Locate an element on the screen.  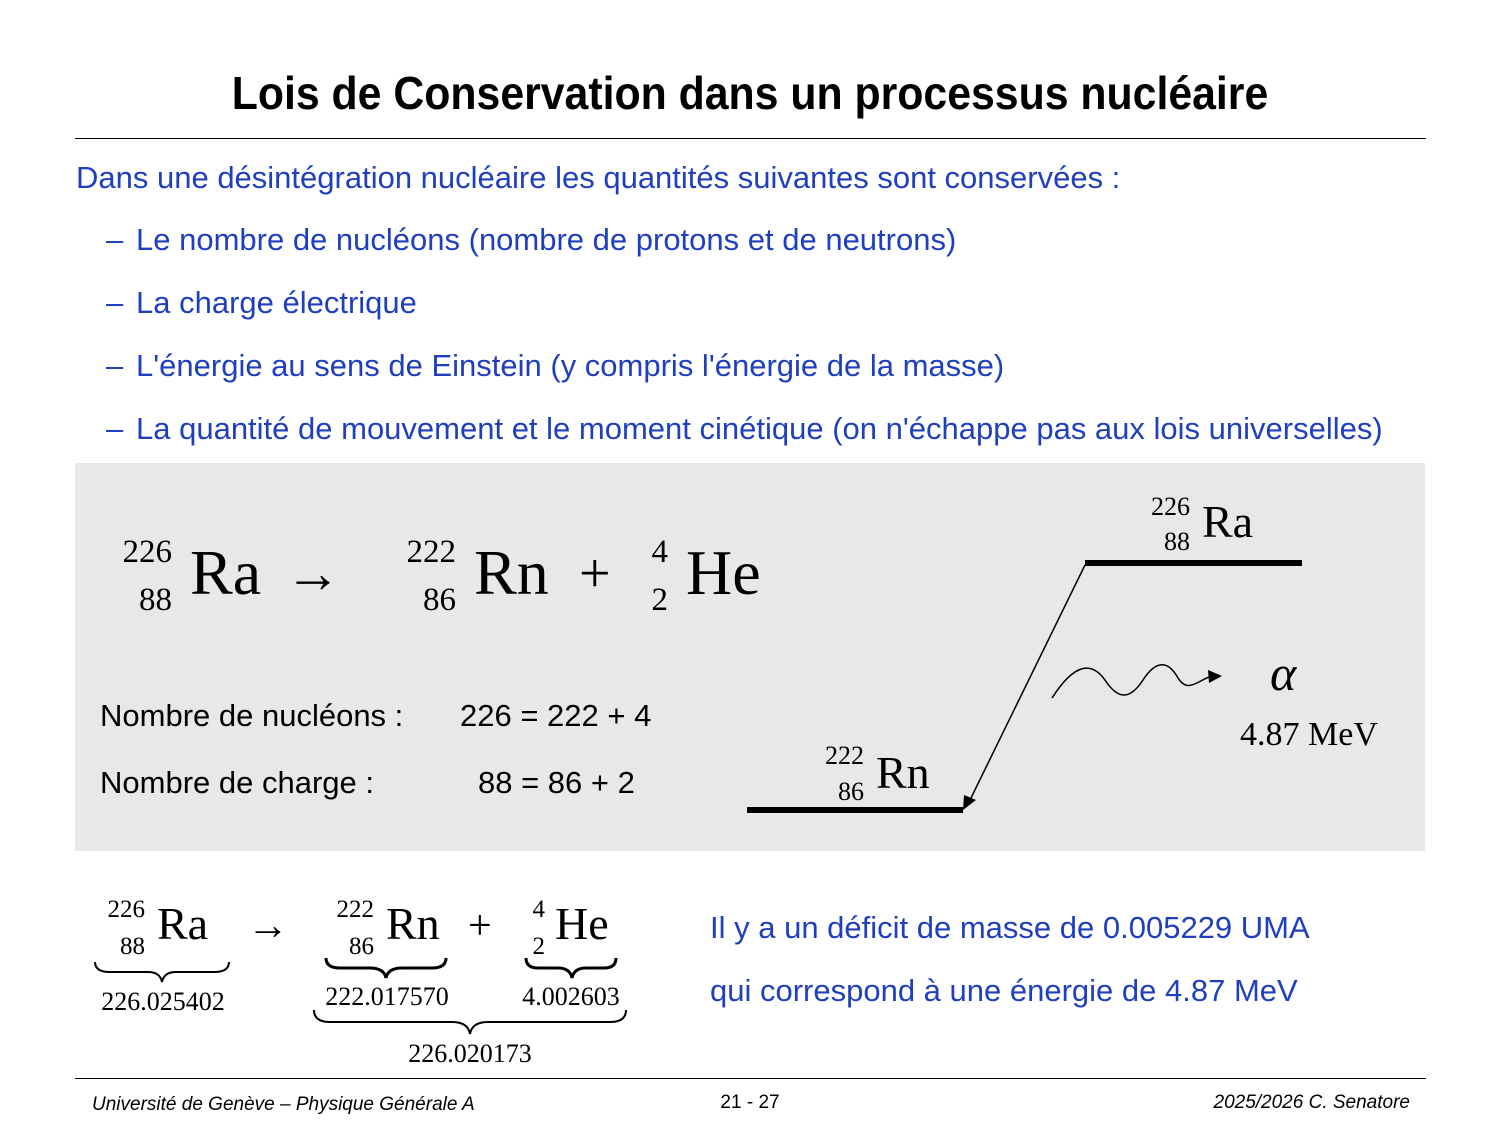
upper-level-symbol: Ra is located at coordinates (1227, 521).